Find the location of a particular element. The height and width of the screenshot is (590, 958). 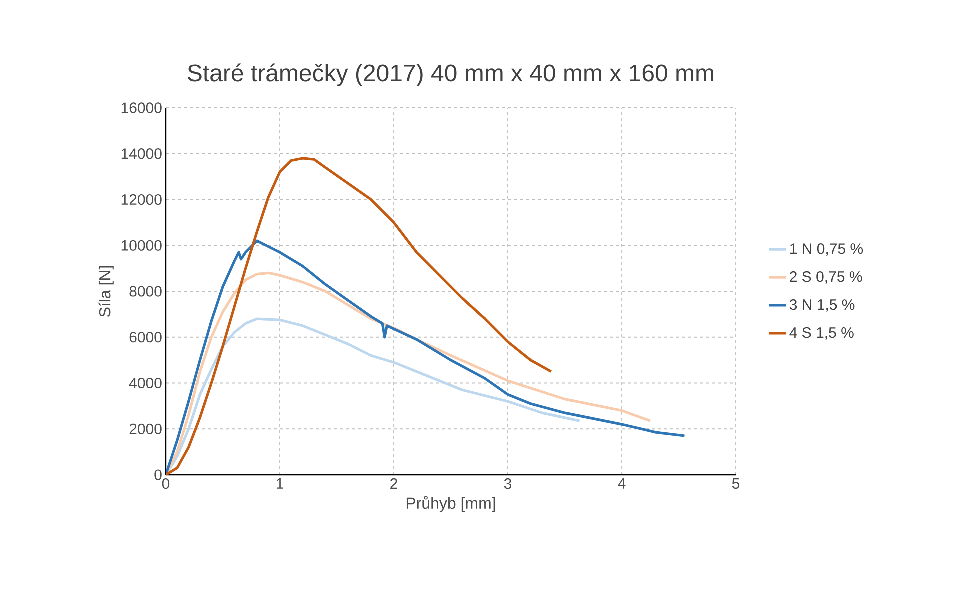

y-tick-label: 0 is located at coordinates (158, 475).